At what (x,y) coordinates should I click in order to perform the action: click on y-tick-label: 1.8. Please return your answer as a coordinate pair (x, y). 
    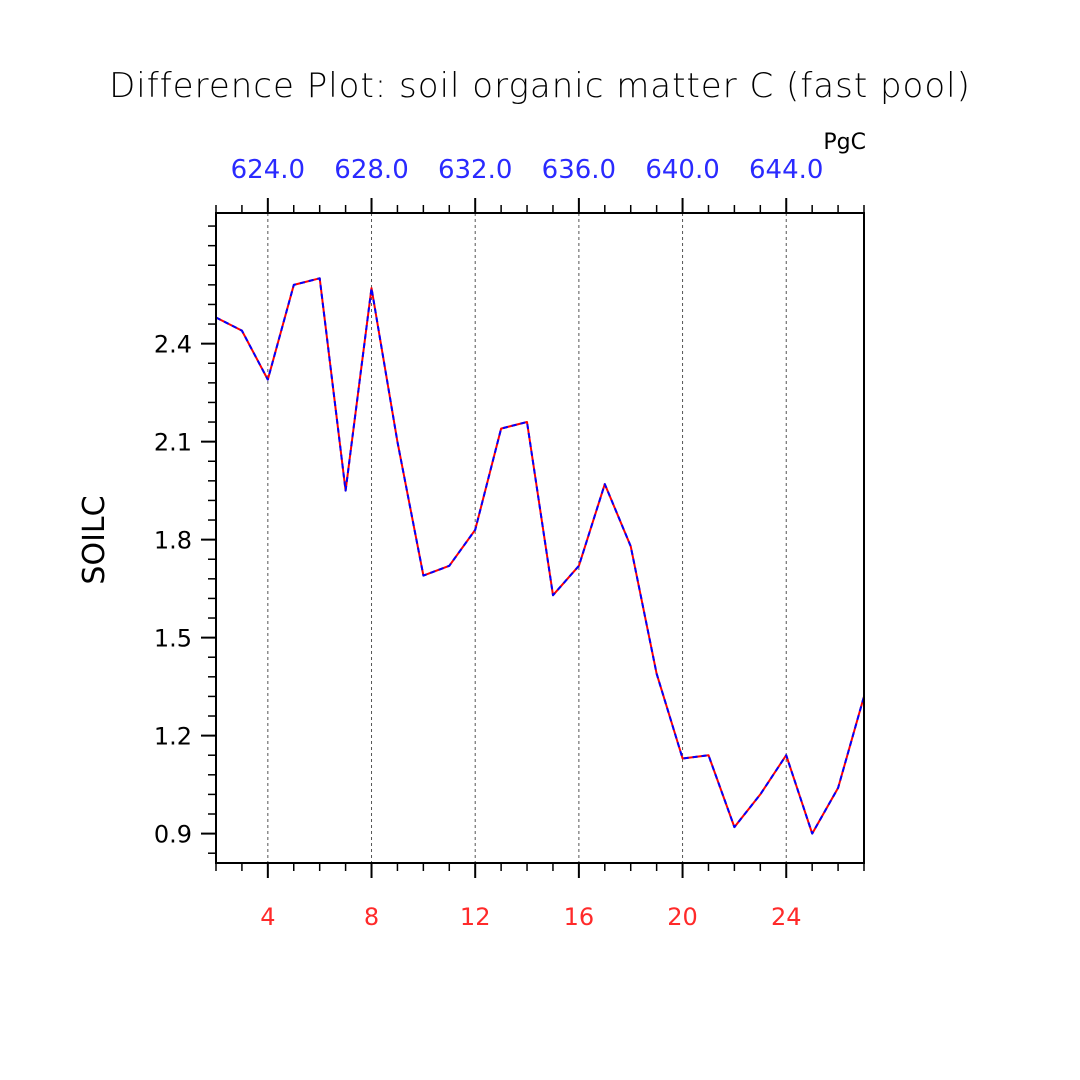
    Looking at the image, I should click on (173, 541).